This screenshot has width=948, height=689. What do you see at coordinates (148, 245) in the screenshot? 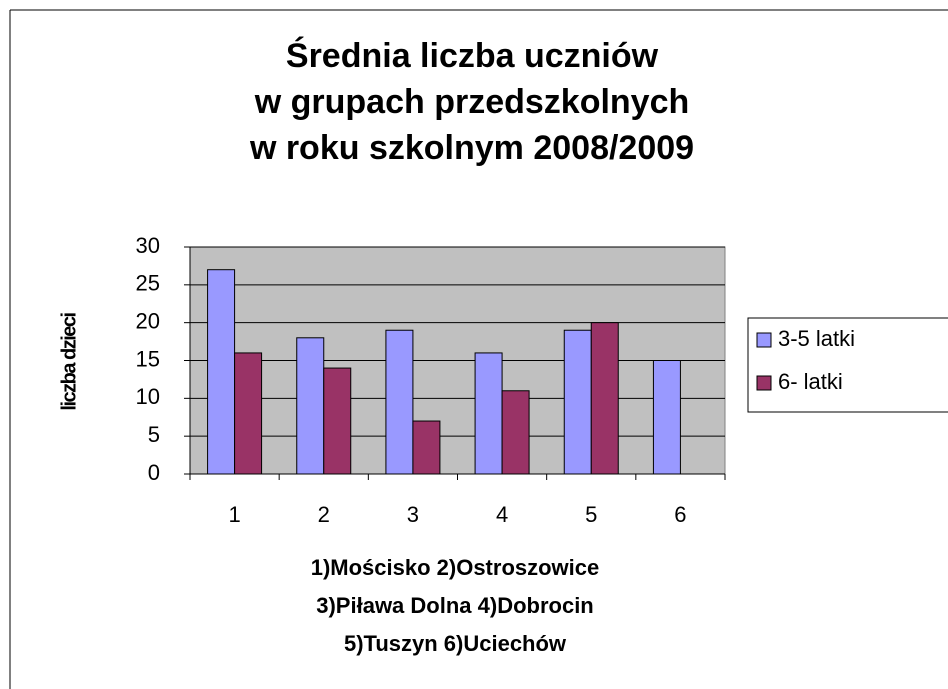
I see `y-tick-label: 30` at bounding box center [148, 245].